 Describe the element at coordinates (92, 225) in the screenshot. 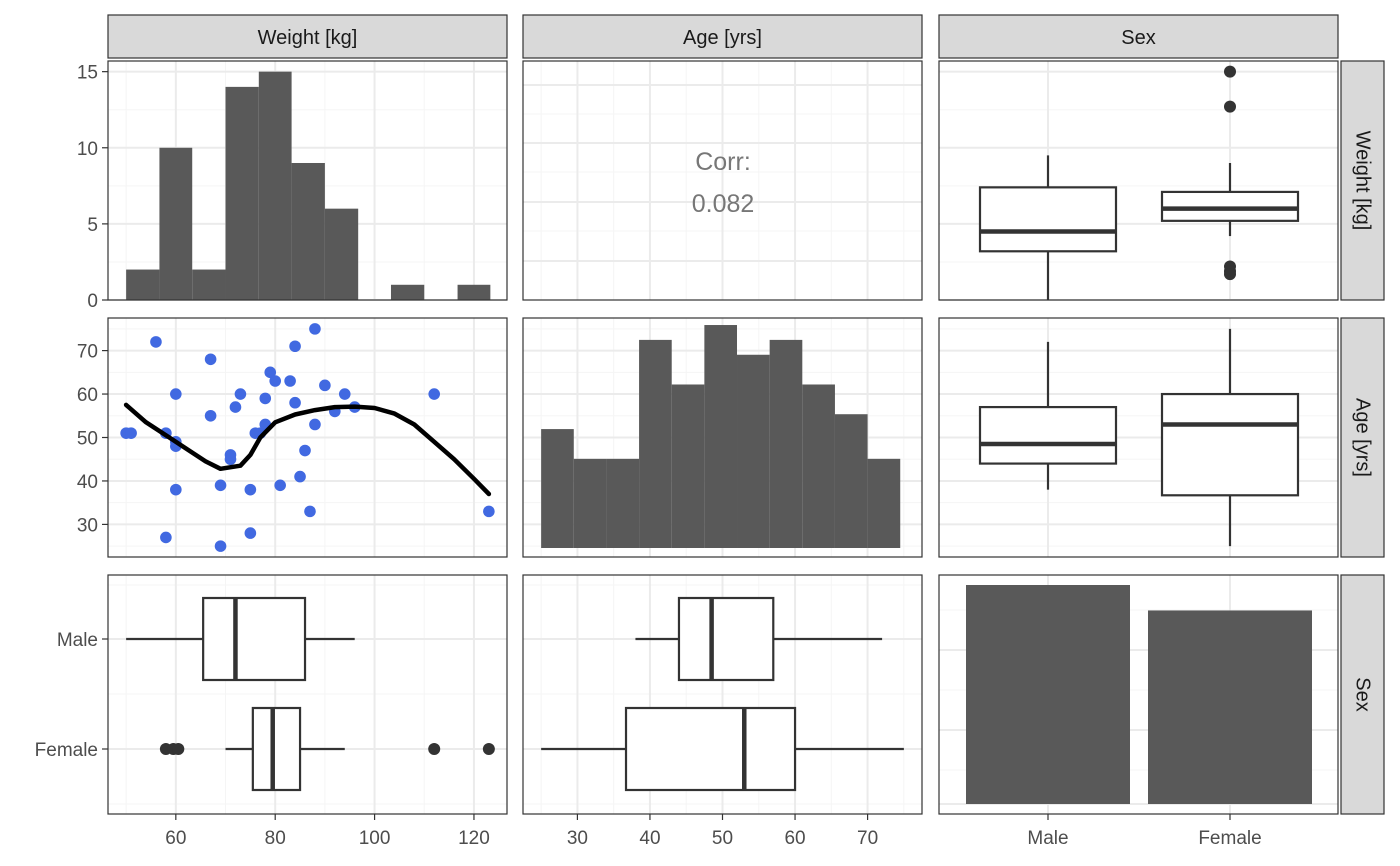

I see `y-tick-label: 5` at that location.